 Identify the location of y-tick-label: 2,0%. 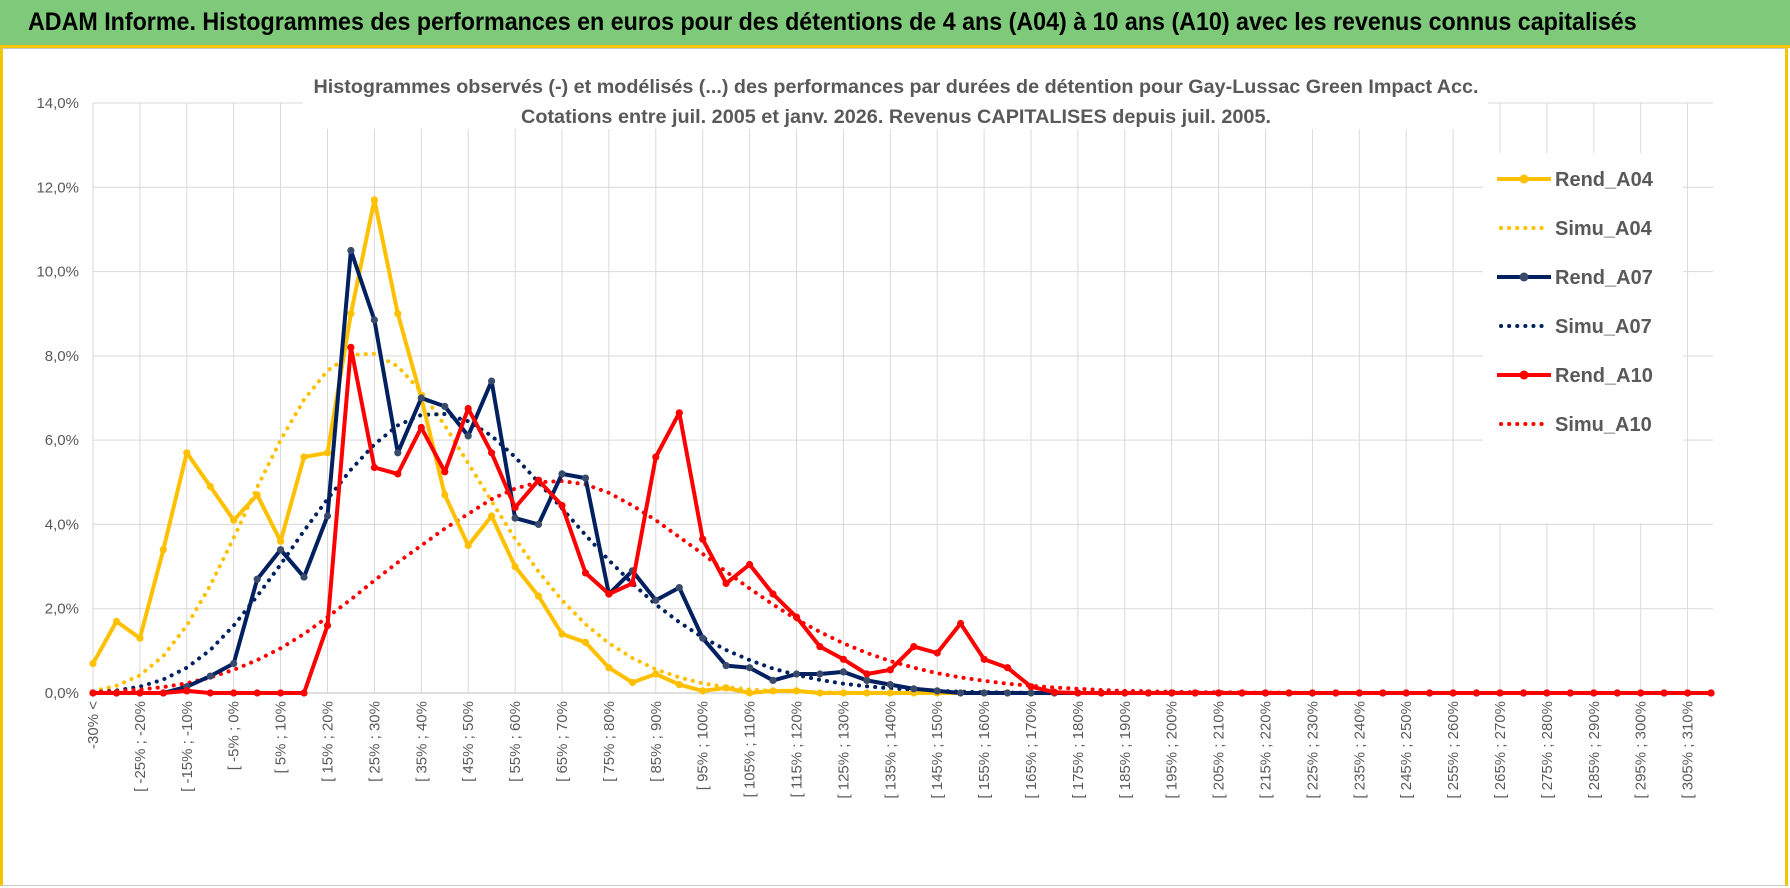
(62, 609).